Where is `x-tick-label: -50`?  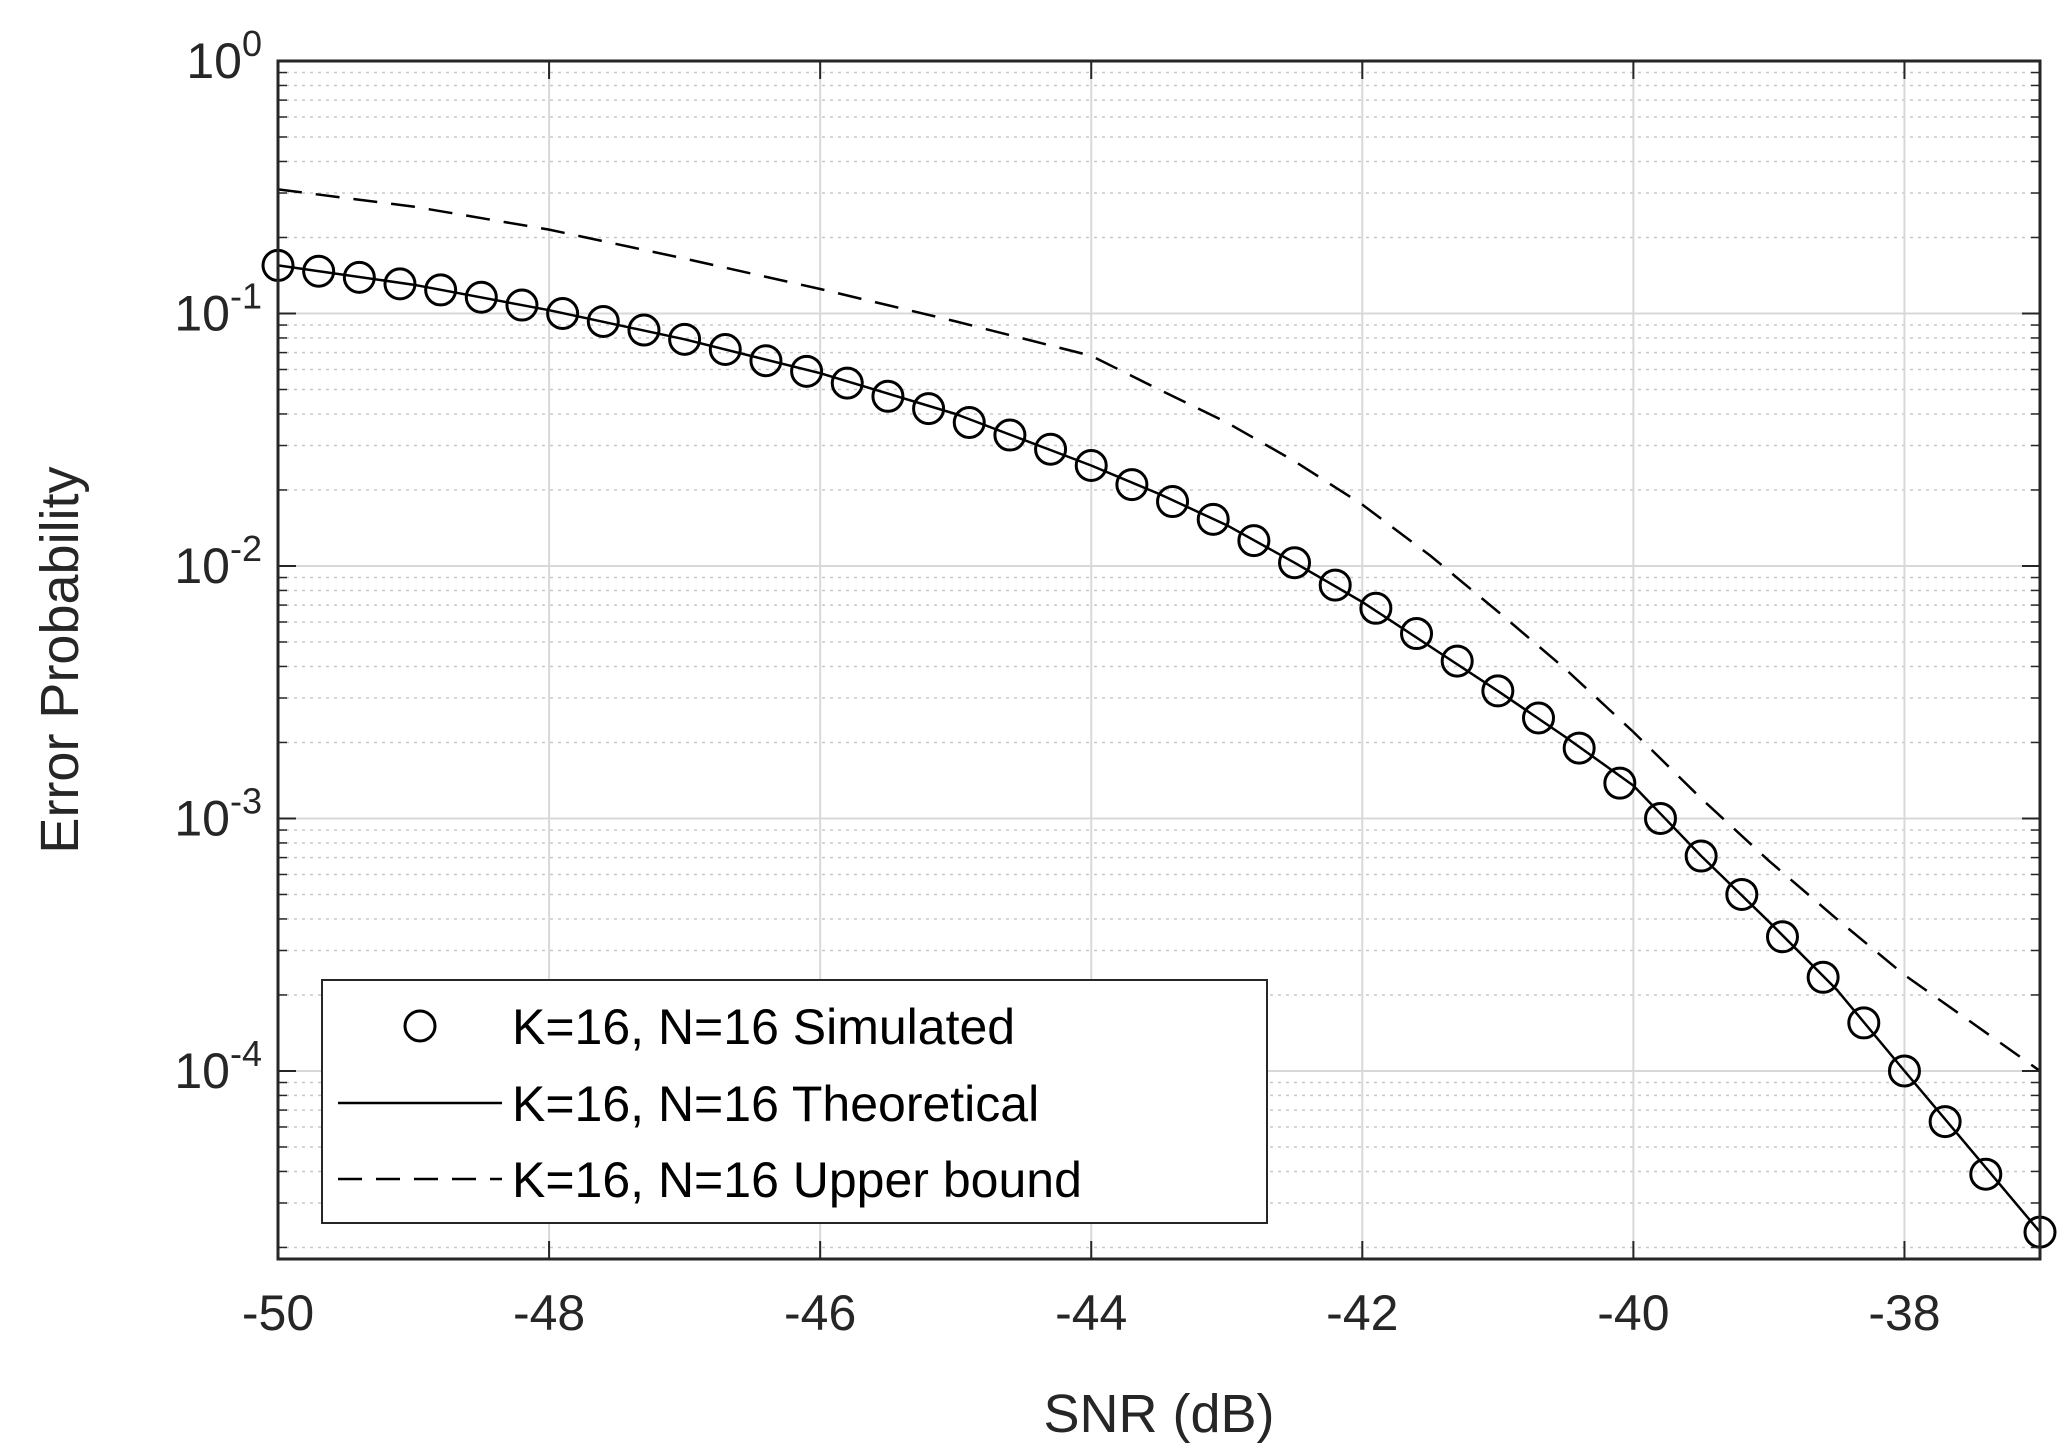
x-tick-label: -50 is located at coordinates (278, 1313).